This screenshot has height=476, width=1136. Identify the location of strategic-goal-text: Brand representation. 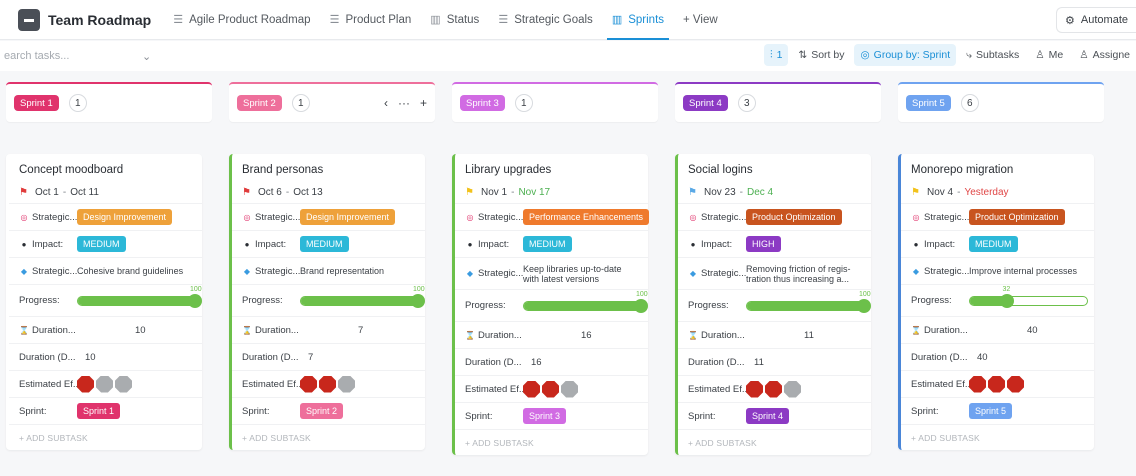
(342, 271).